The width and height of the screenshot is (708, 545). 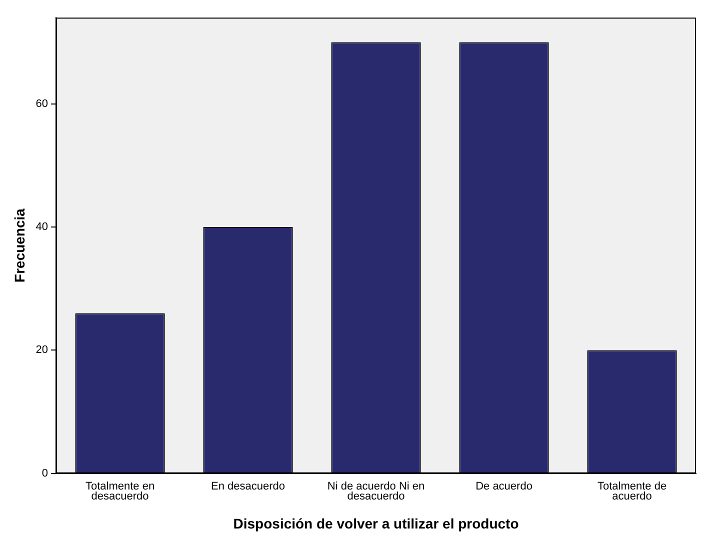 What do you see at coordinates (42, 350) in the screenshot?
I see `y-tick-label: 20` at bounding box center [42, 350].